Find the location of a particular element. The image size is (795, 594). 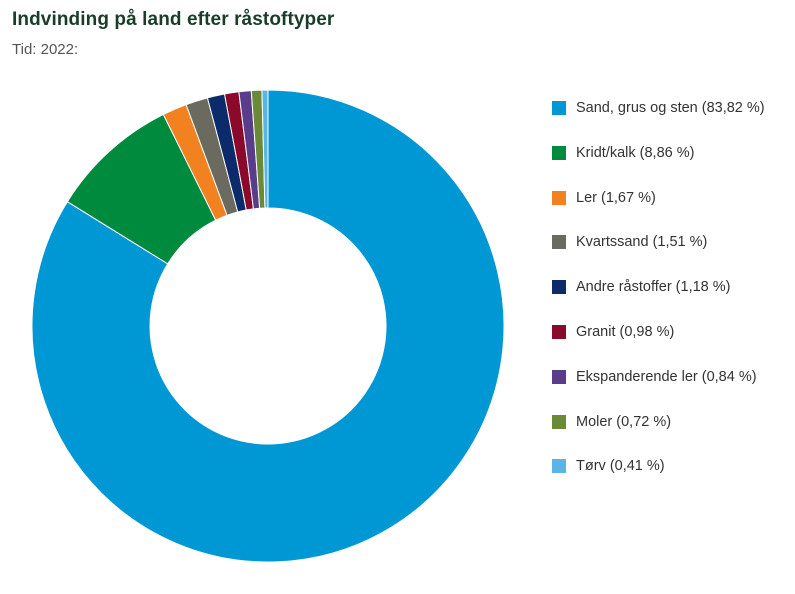

legend-item-sand-grus-og-sten: Sand, grus og sten (83,82 %) is located at coordinates (658, 108).